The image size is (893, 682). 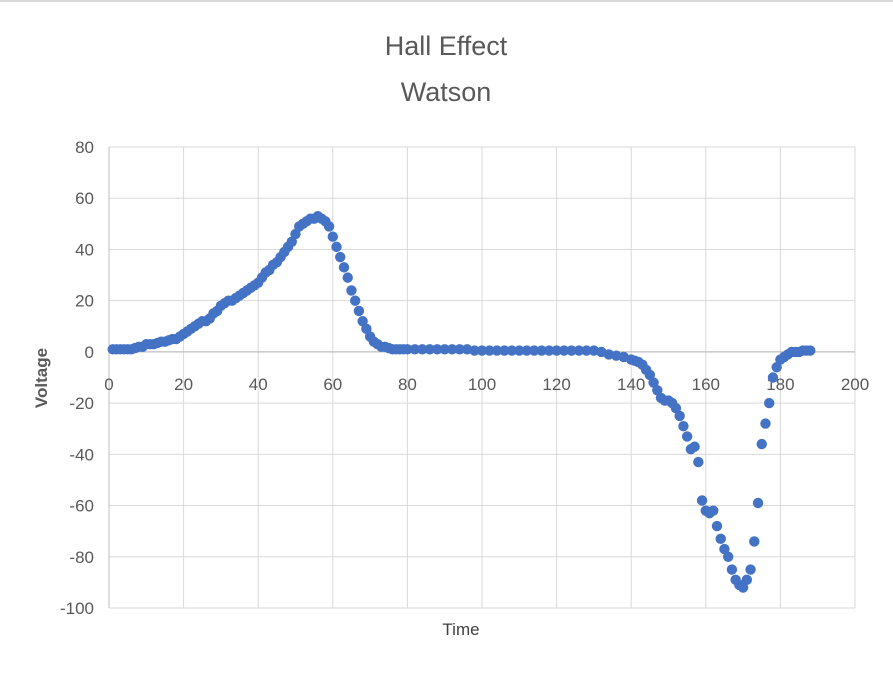 What do you see at coordinates (81, 557) in the screenshot?
I see `y-tick-label: -80` at bounding box center [81, 557].